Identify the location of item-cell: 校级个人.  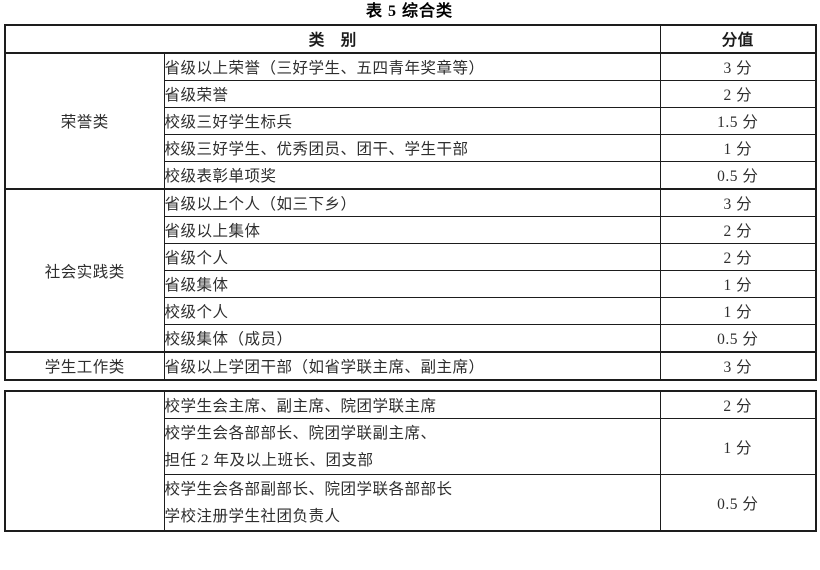
(412, 311).